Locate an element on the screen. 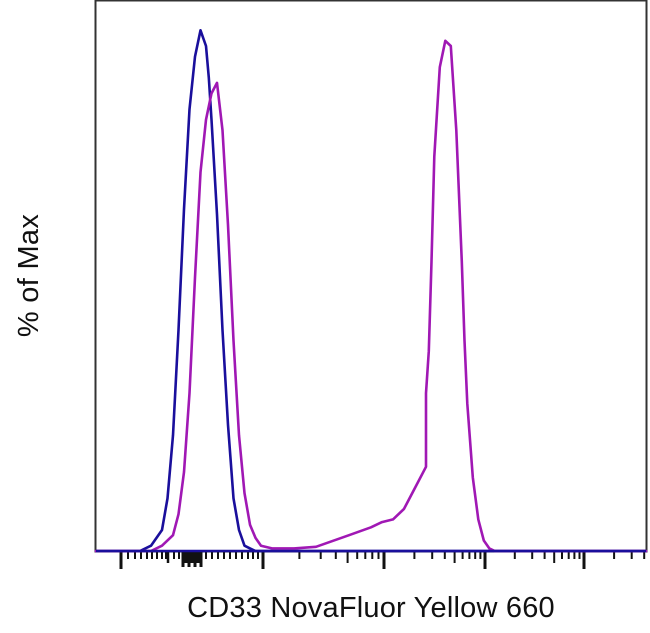 This screenshot has width=650, height=633. y-axis-label-container: % of Max is located at coordinates (30, 275).